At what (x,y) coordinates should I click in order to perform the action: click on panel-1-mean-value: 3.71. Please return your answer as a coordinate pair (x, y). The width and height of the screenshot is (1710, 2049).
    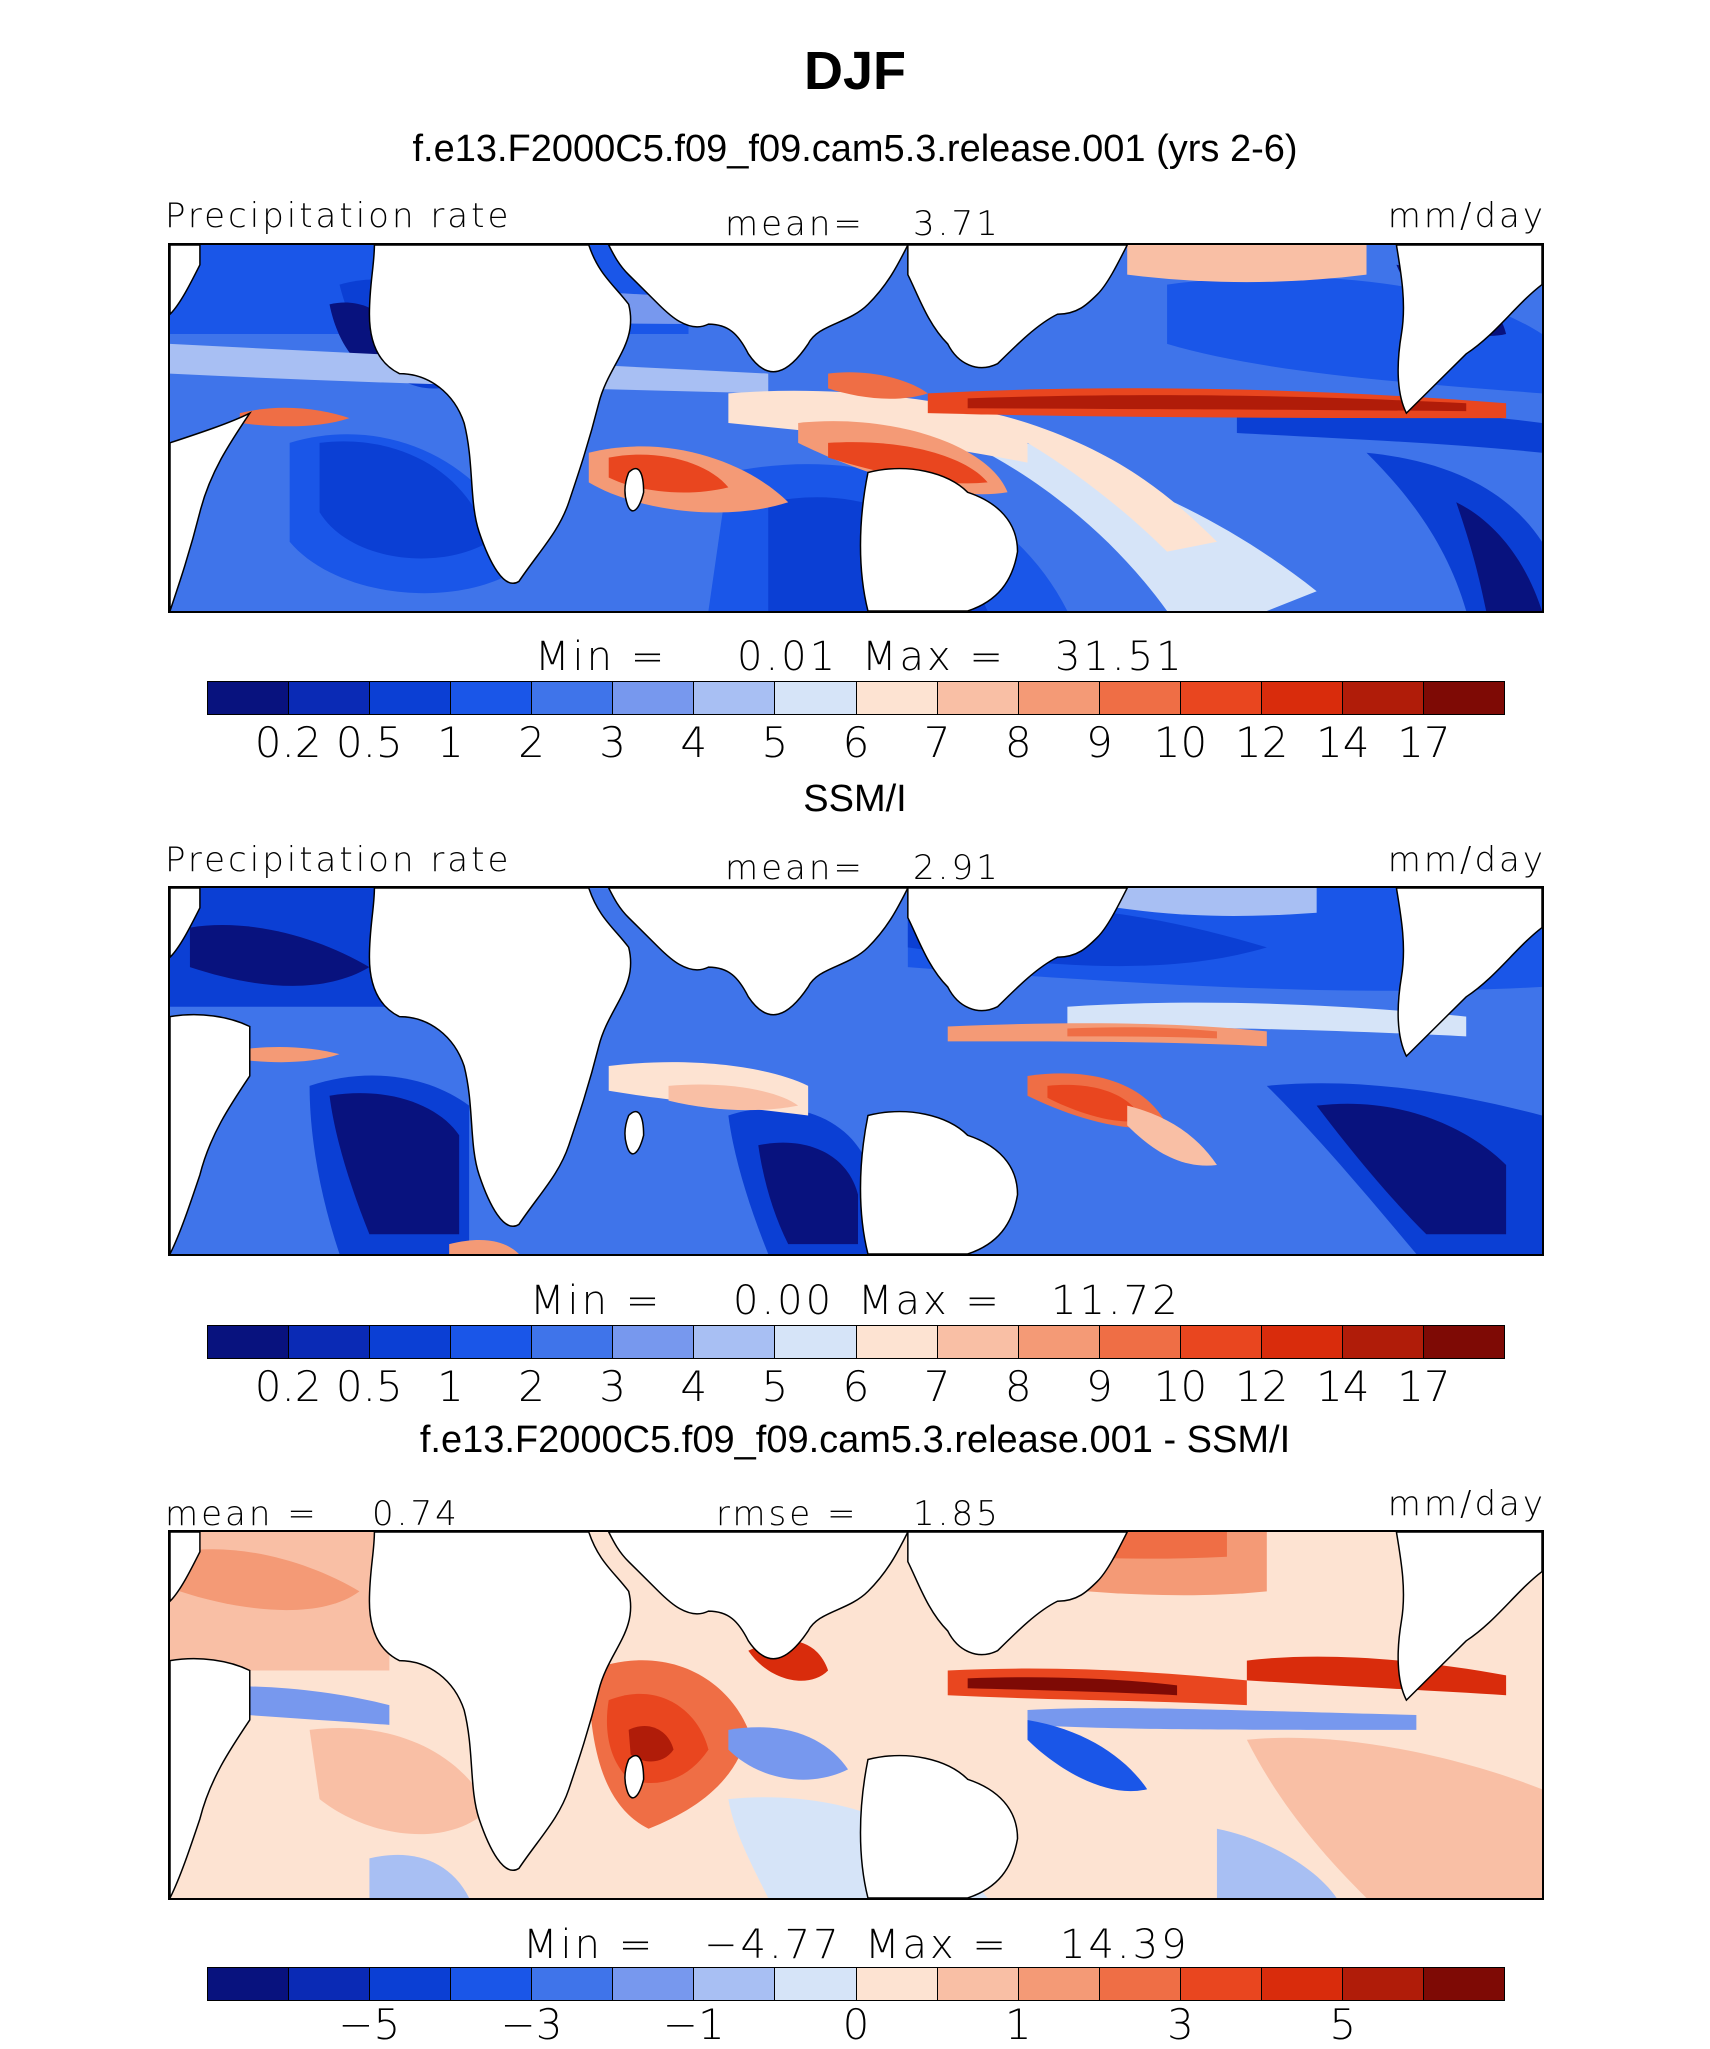
    Looking at the image, I should click on (957, 224).